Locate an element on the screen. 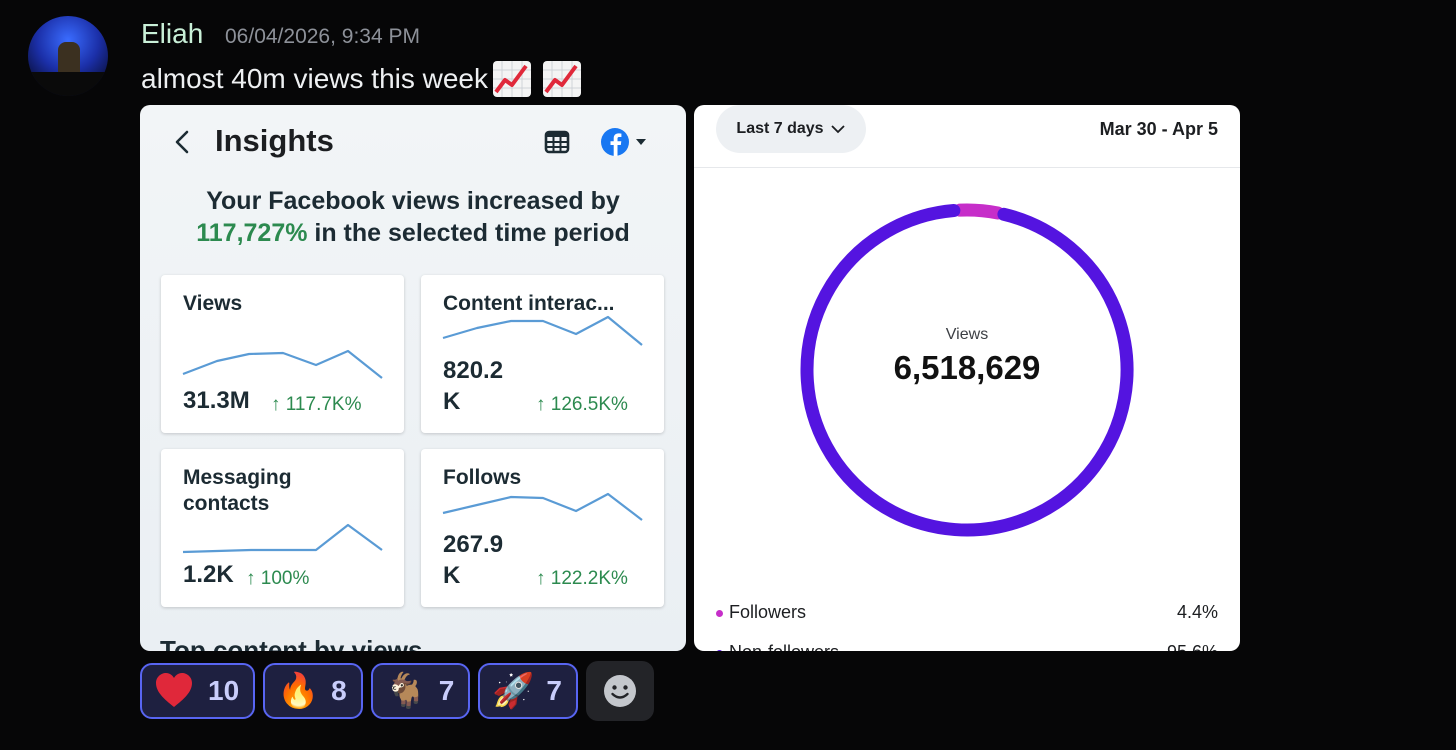 Image resolution: width=1456 pixels, height=750 pixels. views-donut-chart is located at coordinates (967, 370).